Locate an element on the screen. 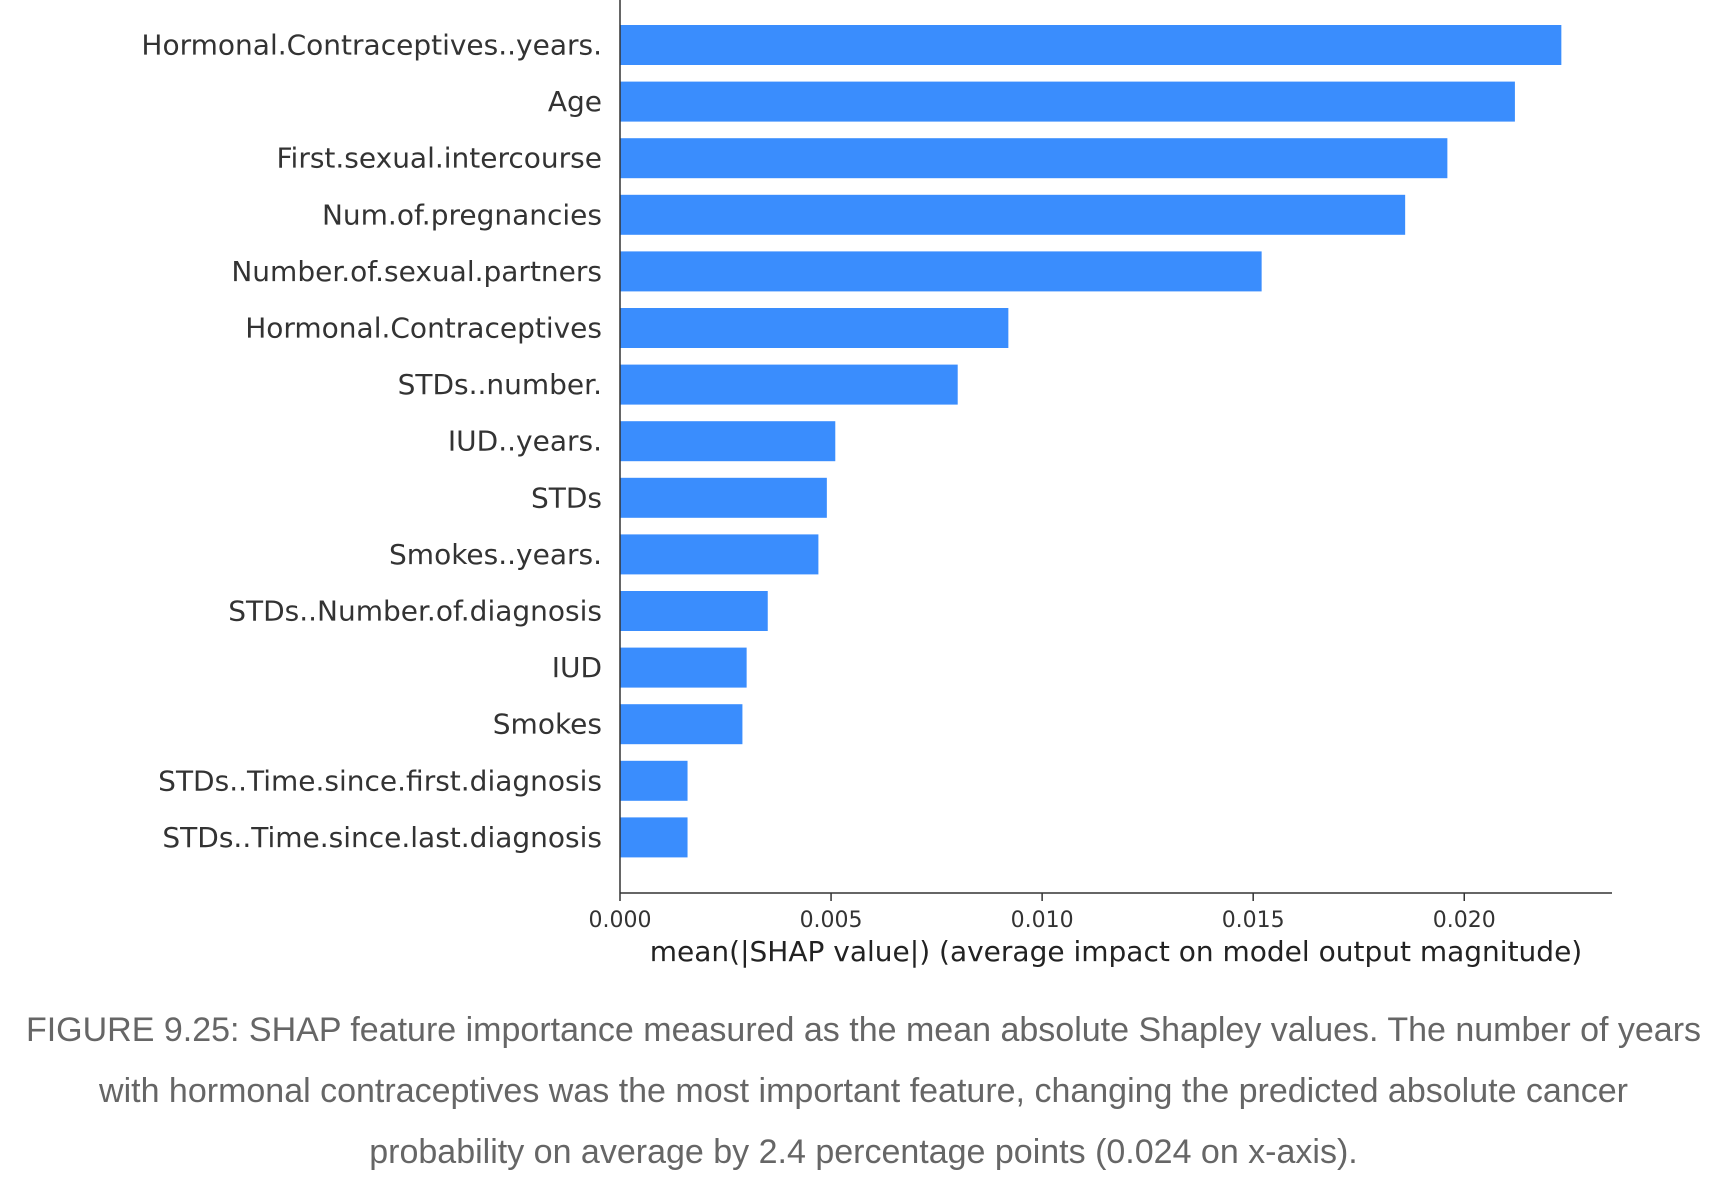 This screenshot has width=1727, height=1189. feature-label: Smokes is located at coordinates (547, 724).